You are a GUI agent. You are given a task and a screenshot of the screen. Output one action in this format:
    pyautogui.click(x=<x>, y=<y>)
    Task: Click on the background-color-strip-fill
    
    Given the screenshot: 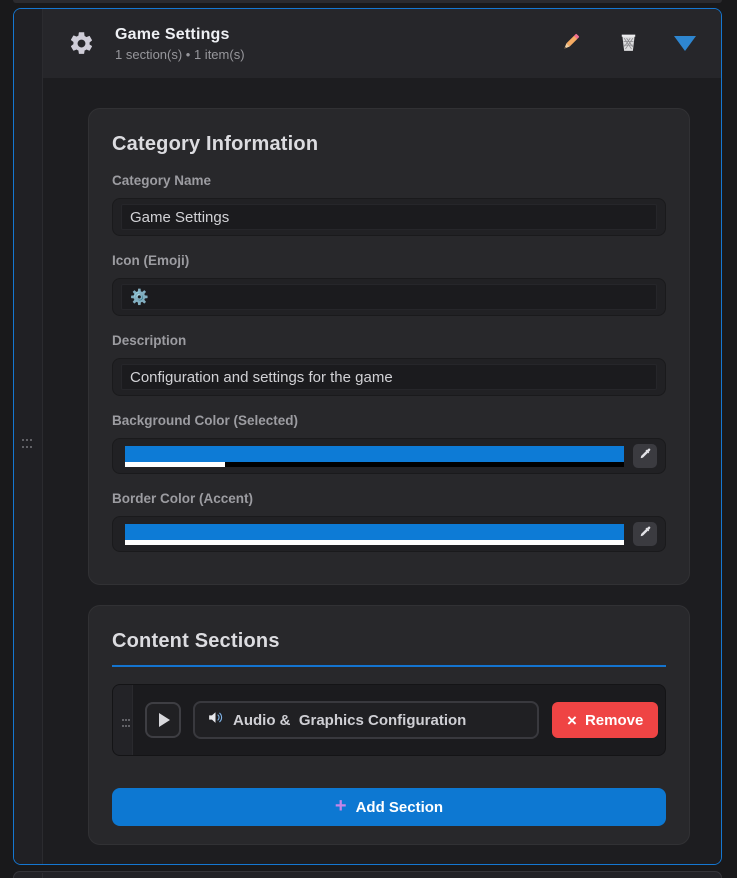 What is the action you would take?
    pyautogui.click(x=175, y=464)
    